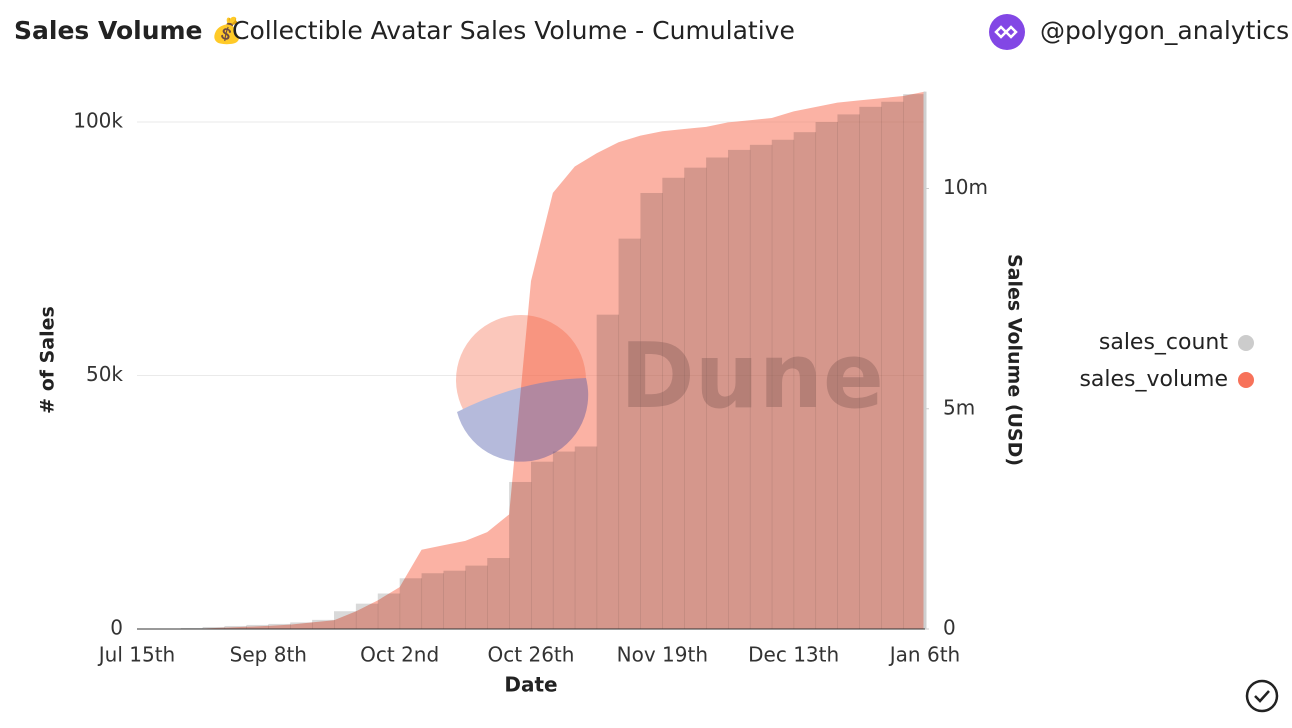 The height and width of the screenshot is (728, 1292). I want to click on y-tick-label: 0, so click(116, 628).